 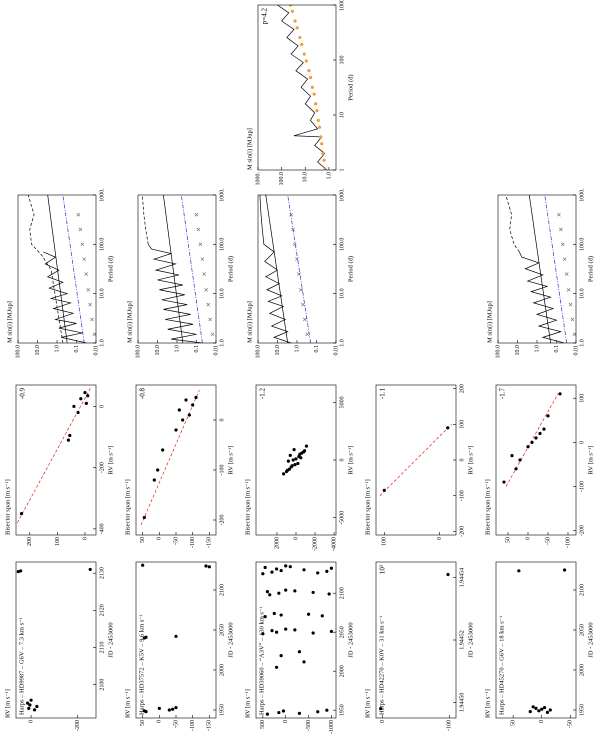 What do you see at coordinates (247, 703) in the screenshot?
I see `y-axis-label: RV [m s⁻¹]` at bounding box center [247, 703].